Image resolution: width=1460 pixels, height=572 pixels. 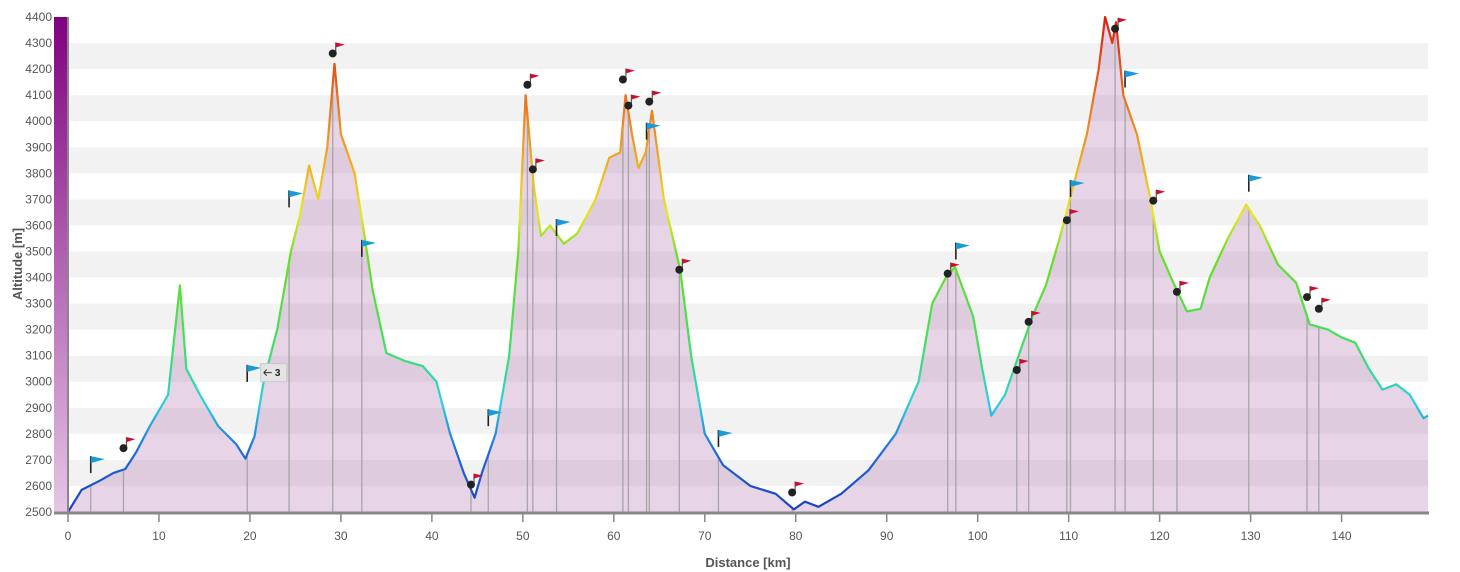 What do you see at coordinates (38, 278) in the screenshot?
I see `y-tick-label: 3400` at bounding box center [38, 278].